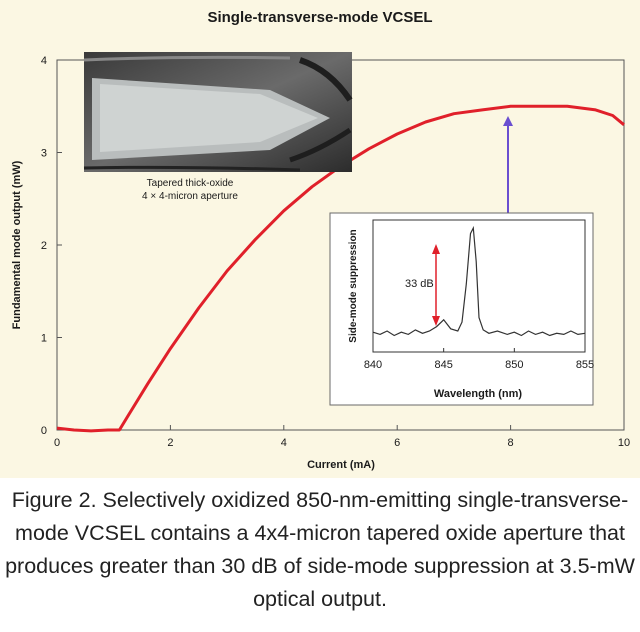  What do you see at coordinates (479, 350) in the screenshot?
I see `inset-axis-ticks` at bounding box center [479, 350].